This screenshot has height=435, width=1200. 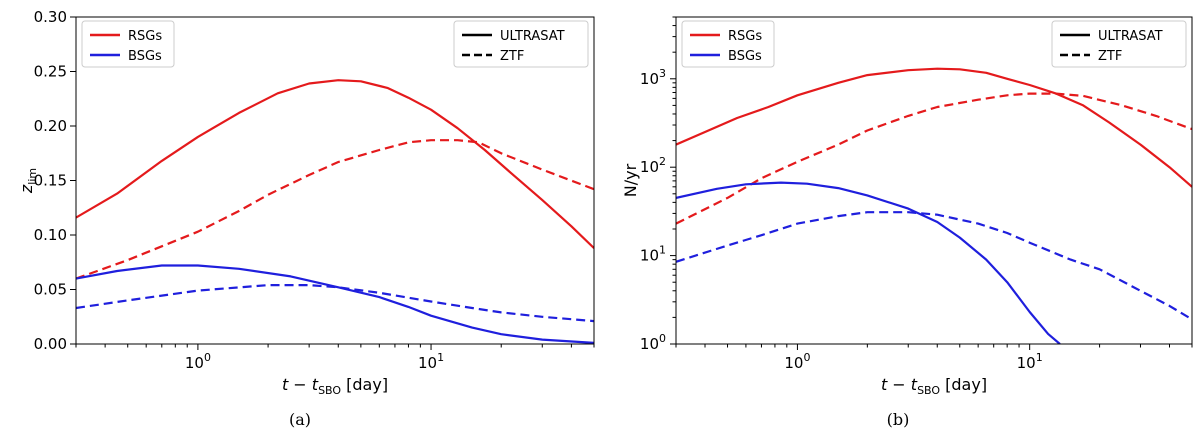 I want to click on y-tick-label: 0.00, so click(x=50, y=344).